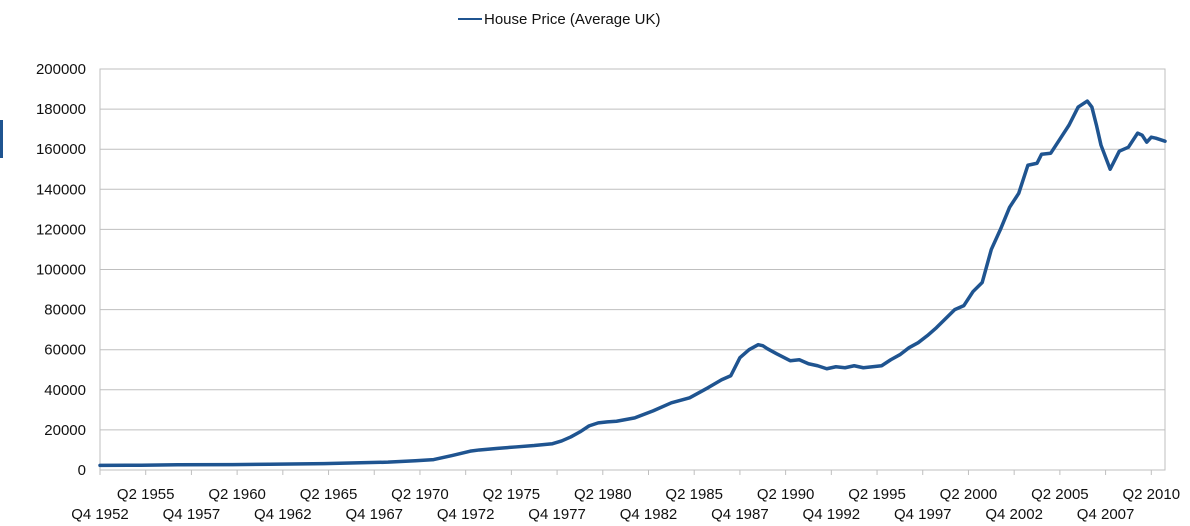 The height and width of the screenshot is (526, 1190). Describe the element at coordinates (832, 514) in the screenshot. I see `x-tick-label: Q4 1992` at that location.